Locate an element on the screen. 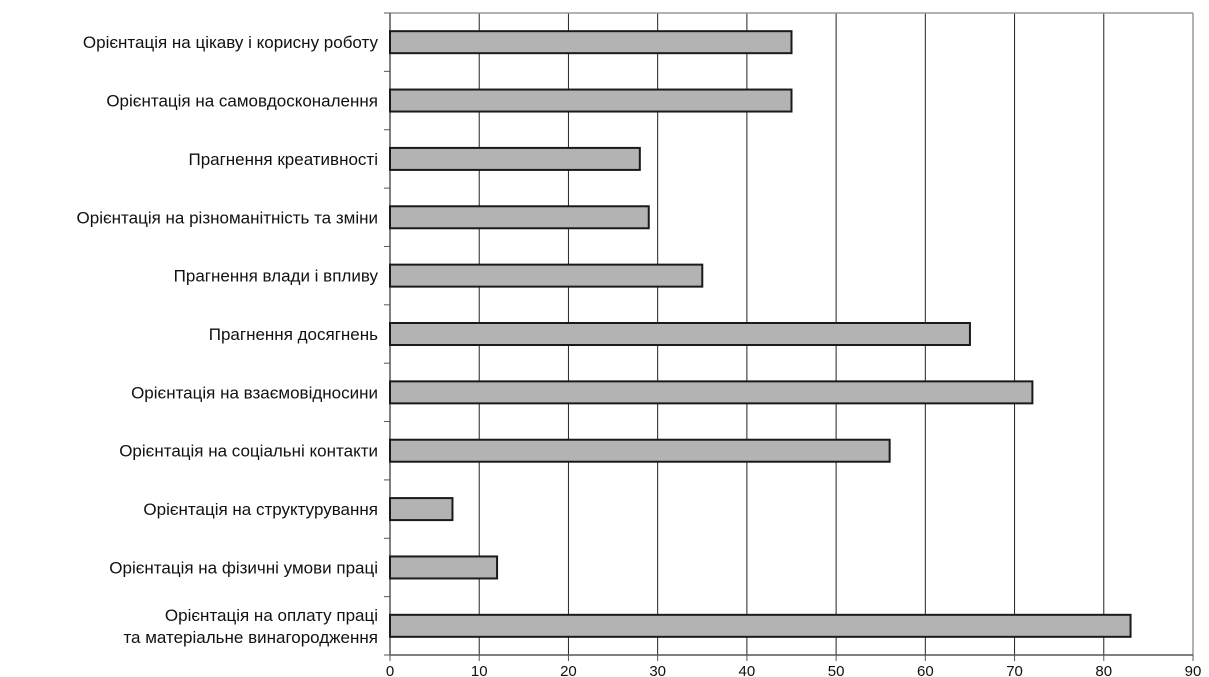  category-label-line: Орієнтація на фізичні умови праці is located at coordinates (243, 567).